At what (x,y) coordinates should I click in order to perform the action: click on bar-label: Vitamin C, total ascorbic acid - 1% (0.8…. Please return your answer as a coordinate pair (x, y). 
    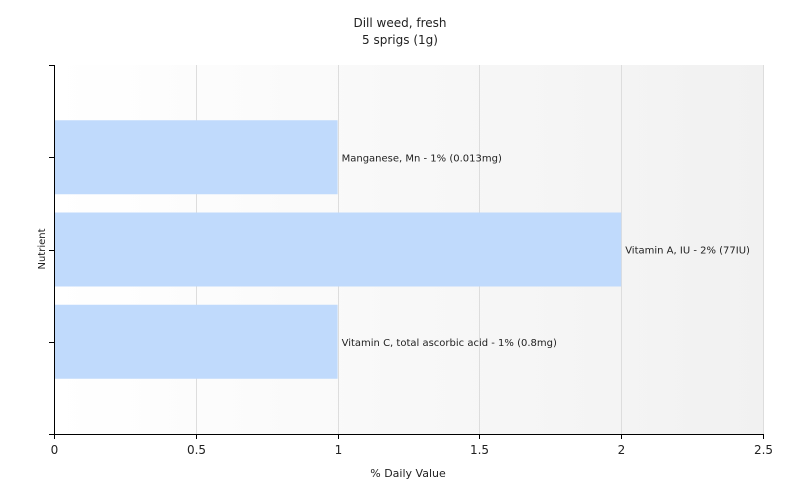
    Looking at the image, I should click on (449, 343).